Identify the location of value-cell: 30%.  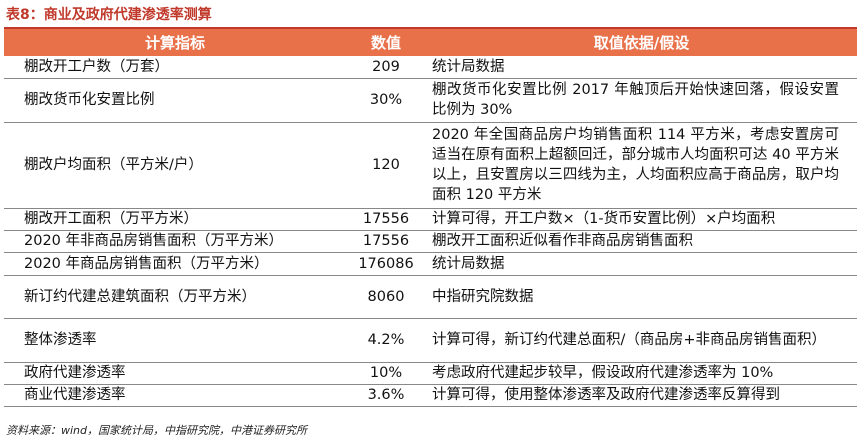
(386, 100).